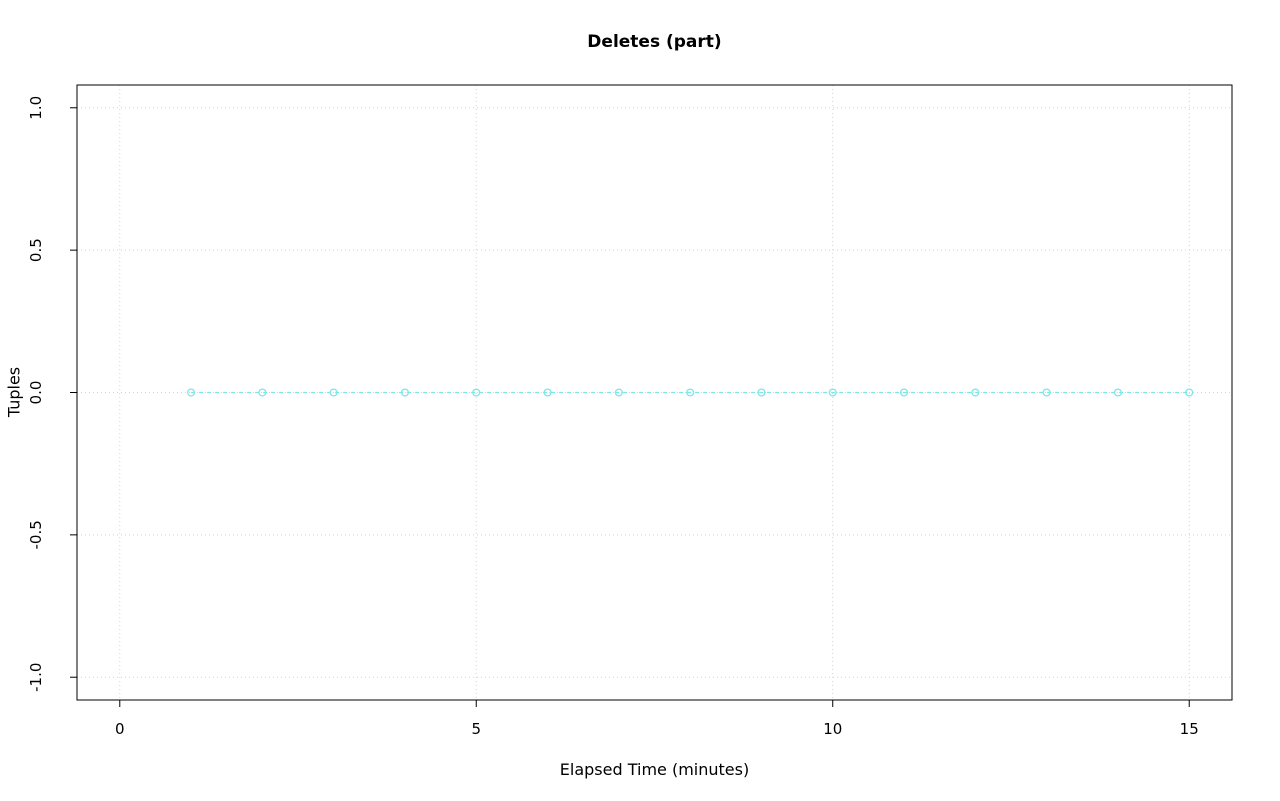  What do you see at coordinates (36, 534) in the screenshot?
I see `y-tick-label: -0.5` at bounding box center [36, 534].